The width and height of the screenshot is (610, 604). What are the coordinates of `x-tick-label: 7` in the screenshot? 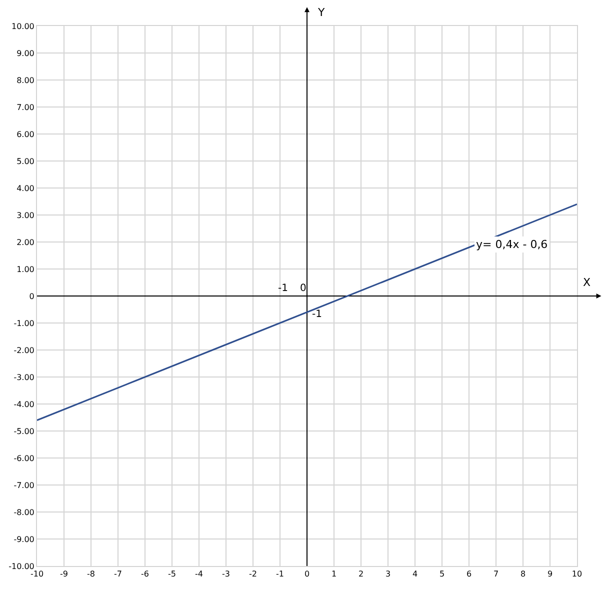 It's located at (496, 574).